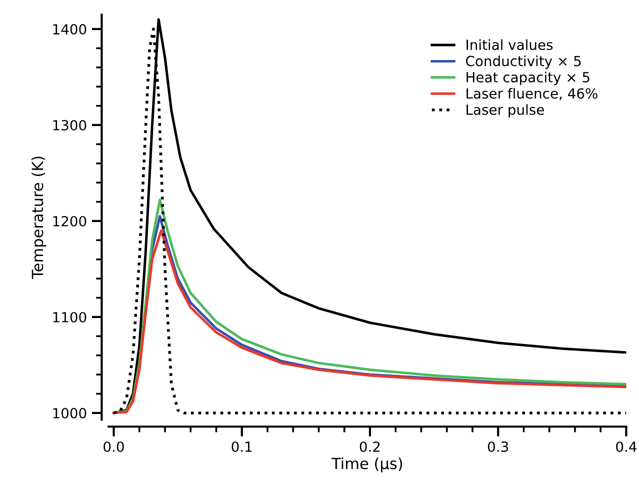 Image resolution: width=639 pixels, height=488 pixels. I want to click on y-tick-label: 1400, so click(69, 29).